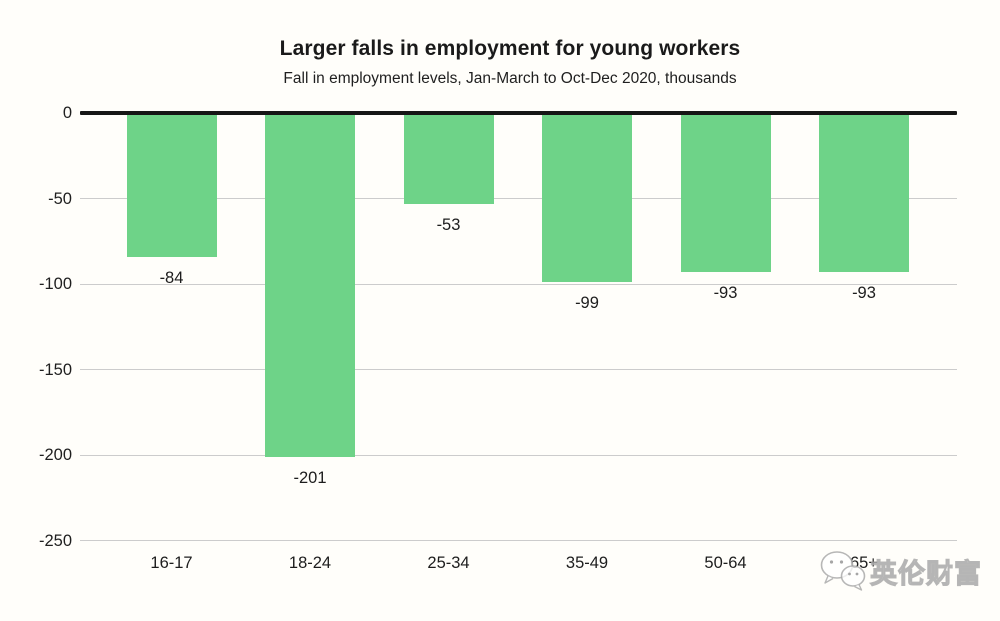 The height and width of the screenshot is (621, 1000). What do you see at coordinates (725, 563) in the screenshot?
I see `x-axis-category-label: 50-64` at bounding box center [725, 563].